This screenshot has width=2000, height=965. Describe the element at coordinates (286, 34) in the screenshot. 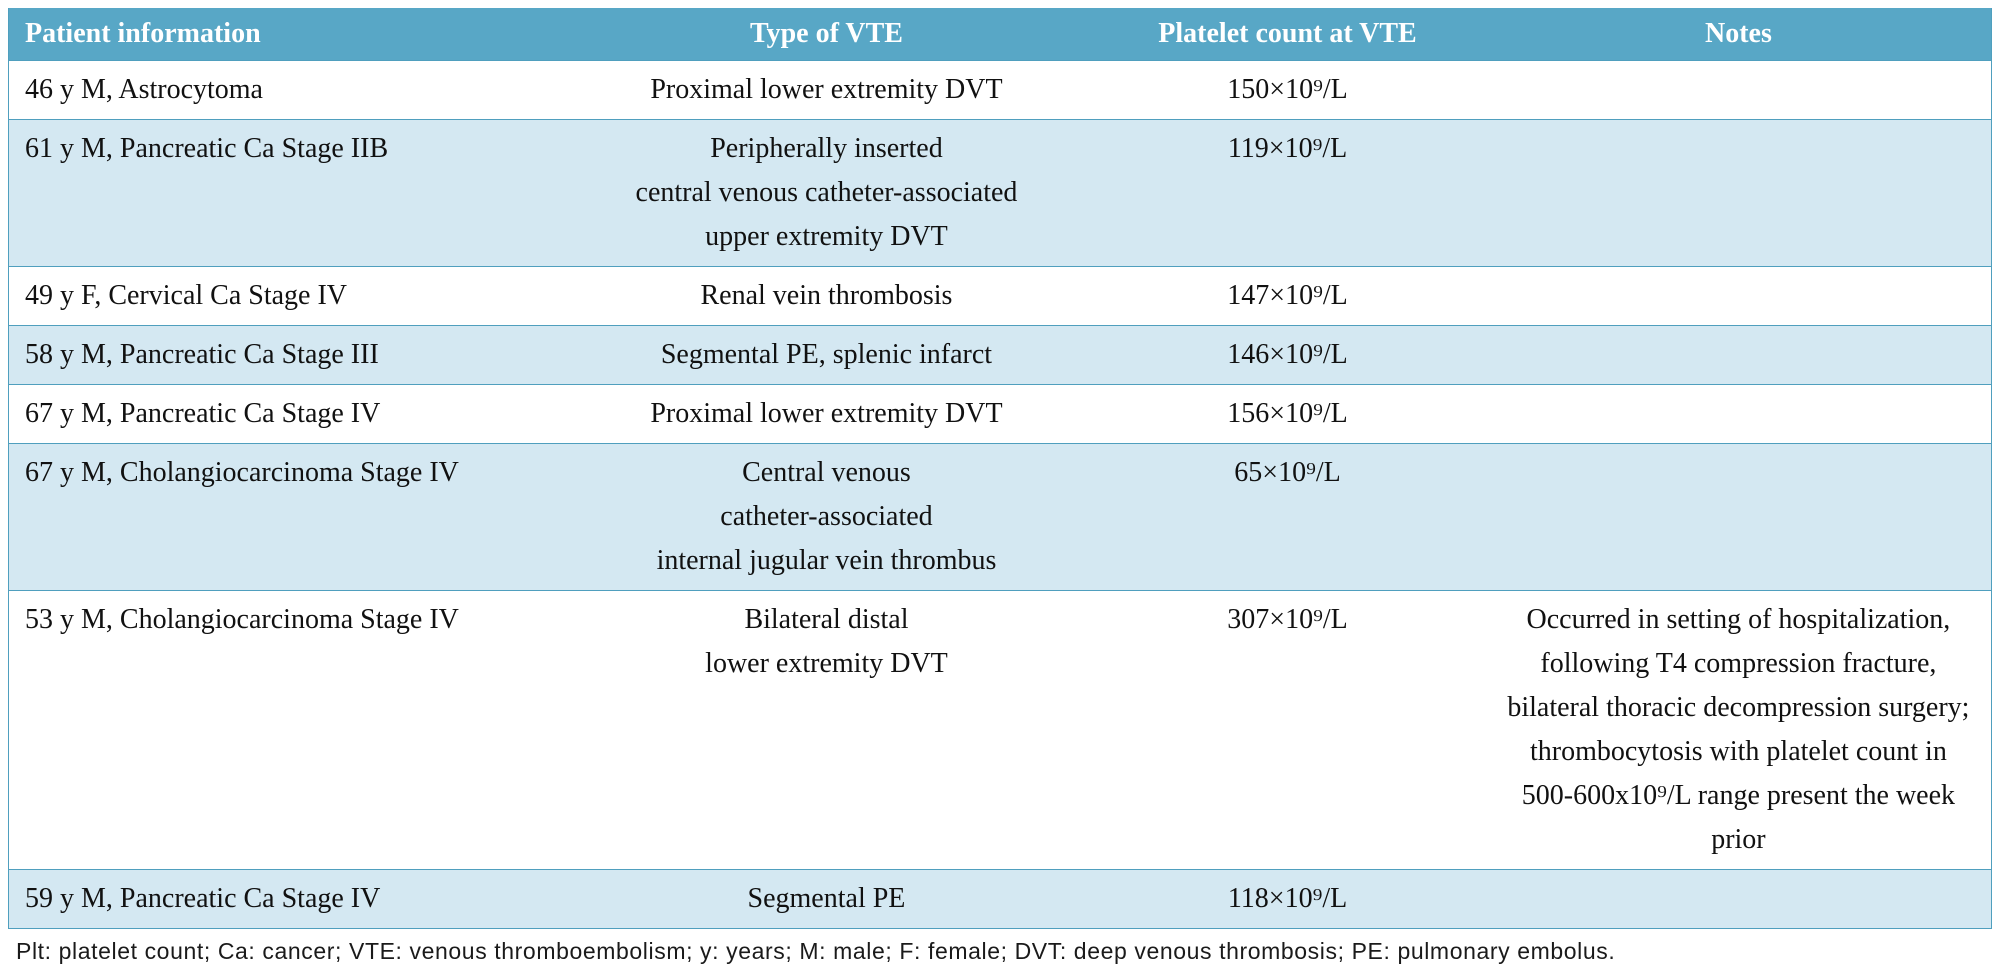

I see `column-header-patient-information: Patient information` at that location.